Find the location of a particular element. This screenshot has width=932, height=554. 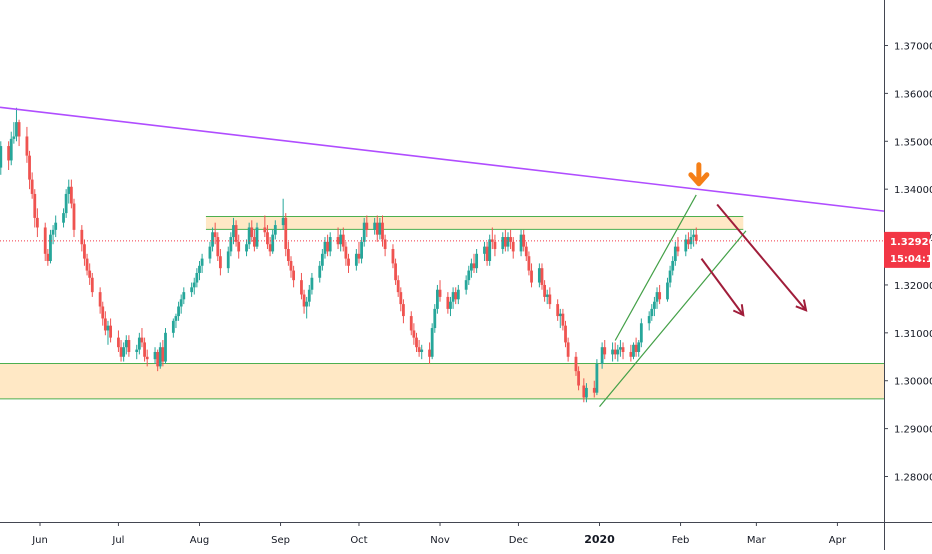

y-tick-label: 1.29000 is located at coordinates (913, 430).